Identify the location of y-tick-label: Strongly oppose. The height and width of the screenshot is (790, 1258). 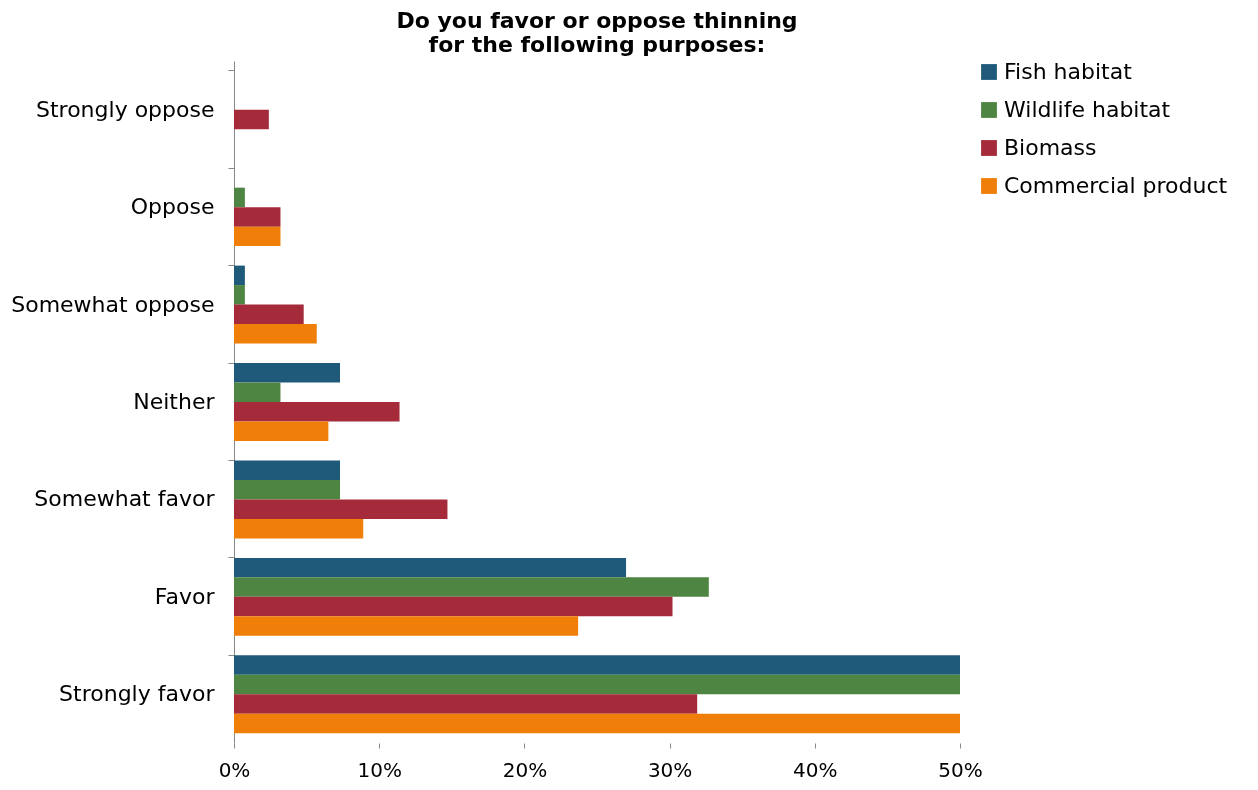
(125, 109).